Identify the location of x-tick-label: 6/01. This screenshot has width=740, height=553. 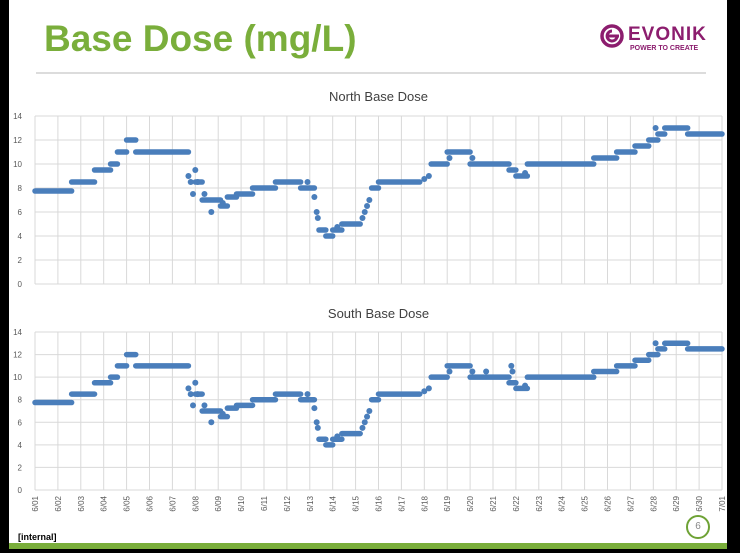
(35, 503).